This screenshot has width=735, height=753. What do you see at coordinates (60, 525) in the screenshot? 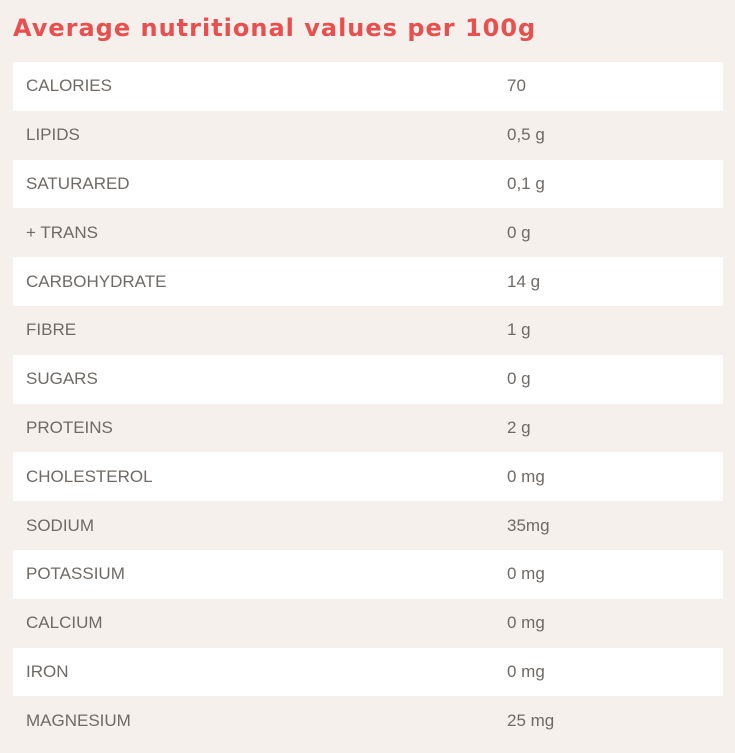
I see `nutrient-label: SODIUM` at bounding box center [60, 525].